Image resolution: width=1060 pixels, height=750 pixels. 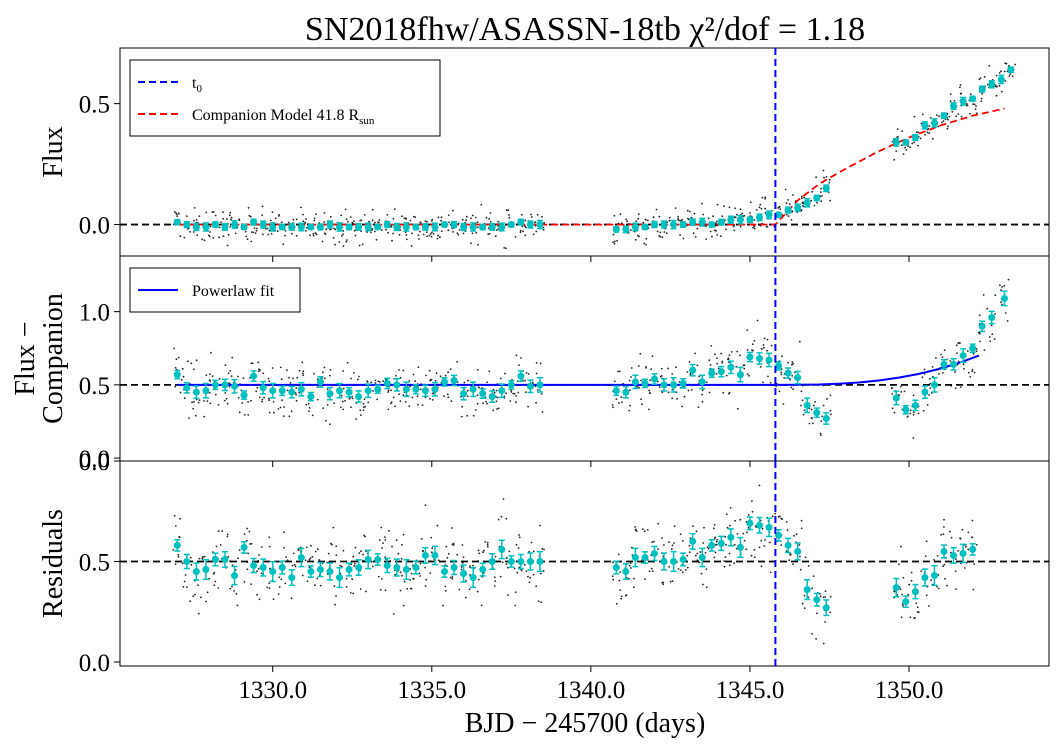 What do you see at coordinates (285, 98) in the screenshot?
I see `legend-frame` at bounding box center [285, 98].